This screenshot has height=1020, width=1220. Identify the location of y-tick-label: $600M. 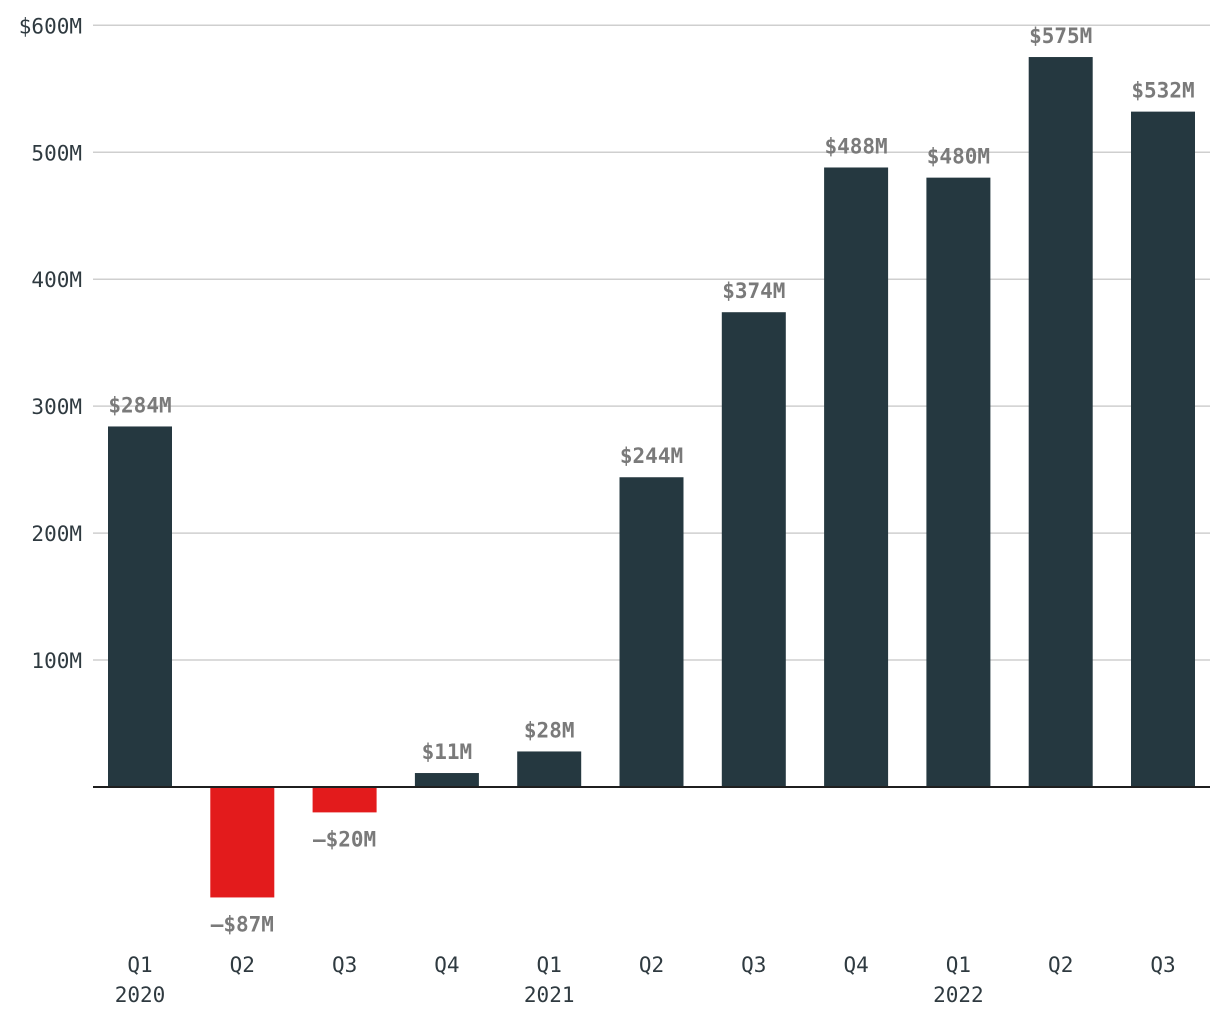
(50, 26).